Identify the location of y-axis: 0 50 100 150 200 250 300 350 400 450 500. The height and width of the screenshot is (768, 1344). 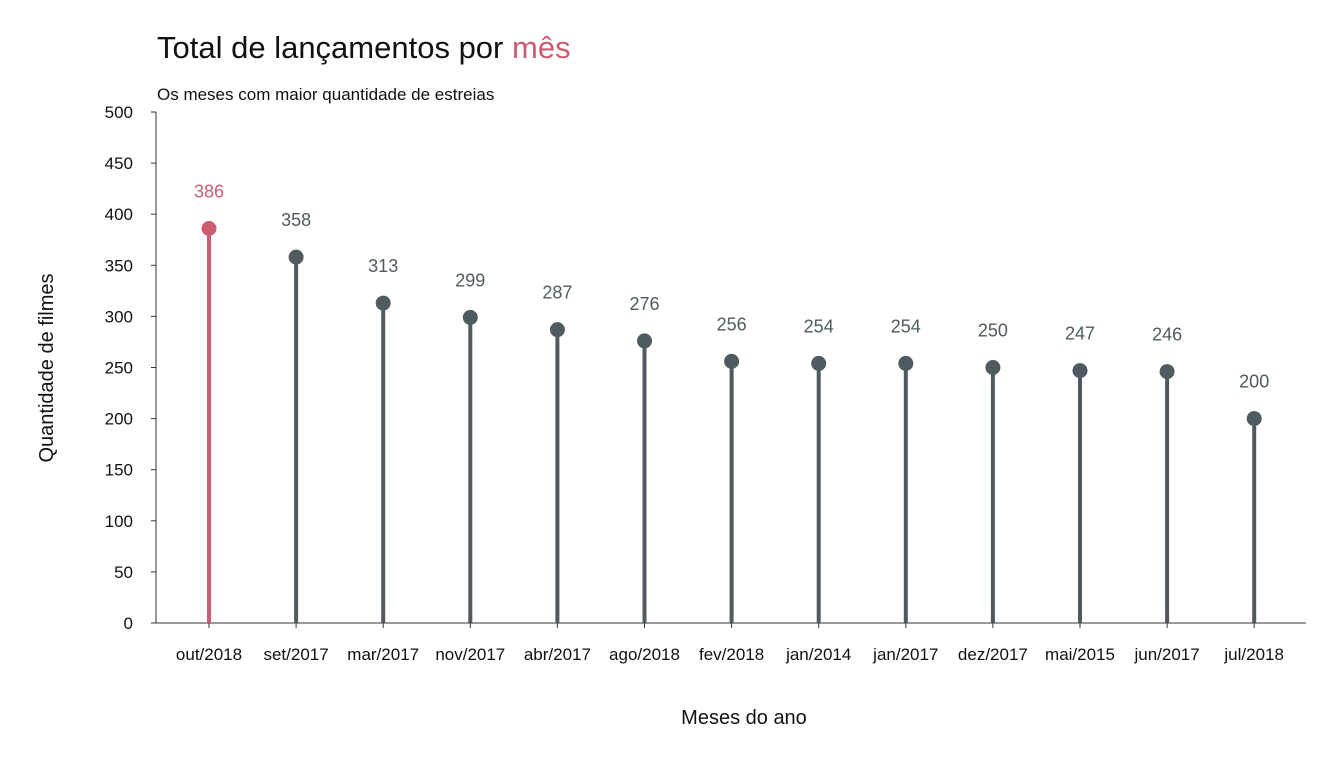
(131, 368).